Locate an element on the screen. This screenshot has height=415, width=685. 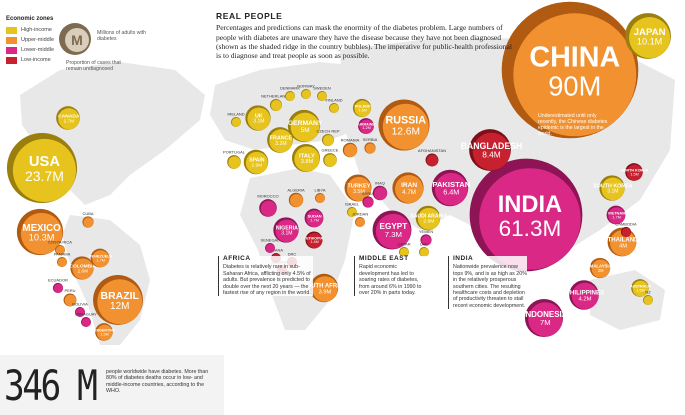
bubble-country-label: ARGENTINA is located at coordinates (105, 331).